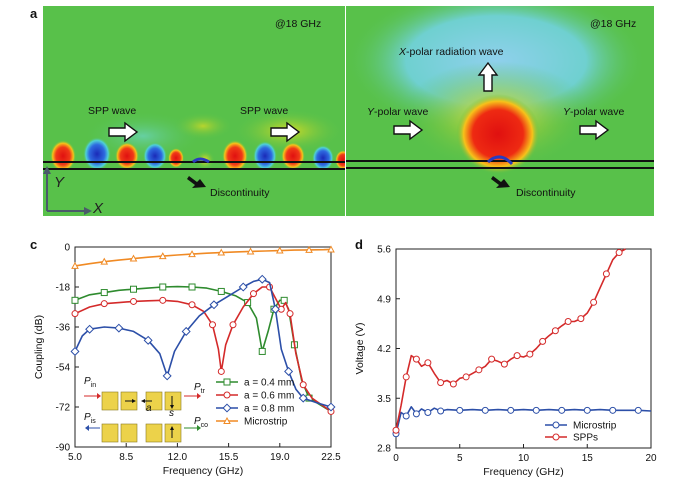 This screenshot has width=683, height=488. Describe the element at coordinates (396, 458) in the screenshot. I see `x-tick-label: 0` at that location.